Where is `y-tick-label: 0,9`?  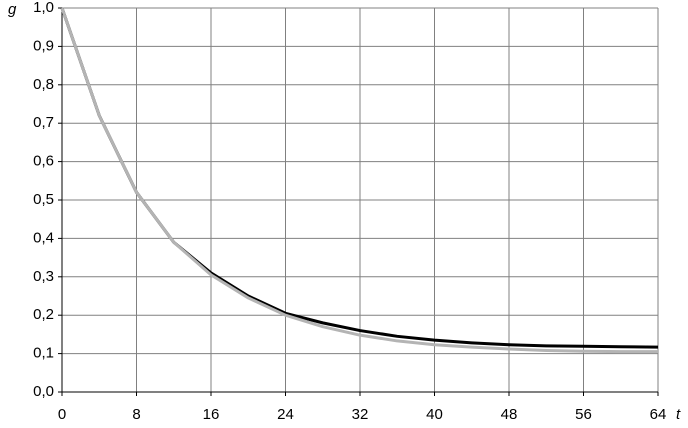
y-tick-label: 0,9 is located at coordinates (43, 45).